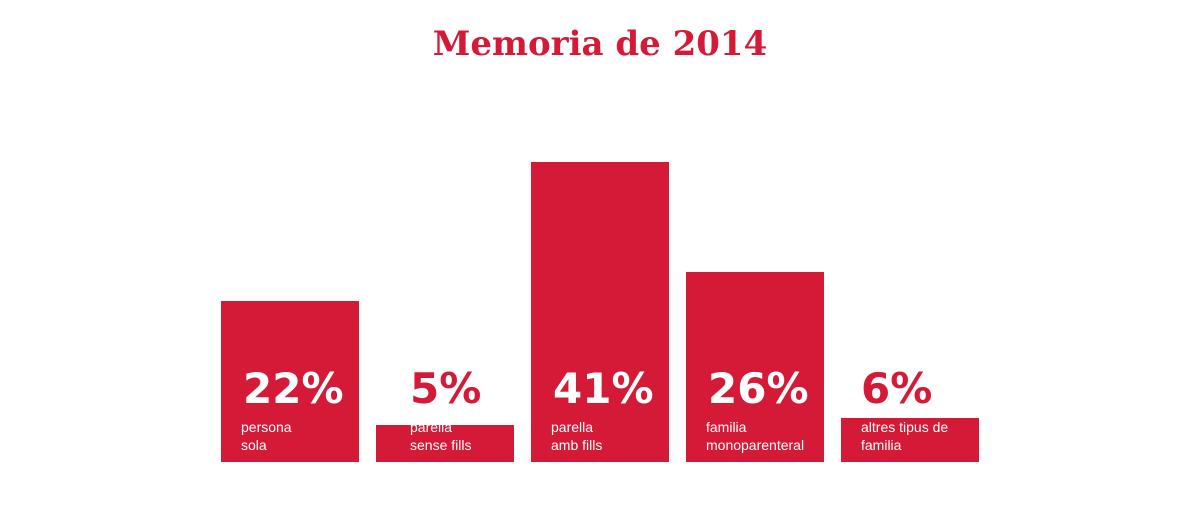 The image size is (1200, 505). Describe the element at coordinates (293, 388) in the screenshot. I see `data-label: 22%` at that location.